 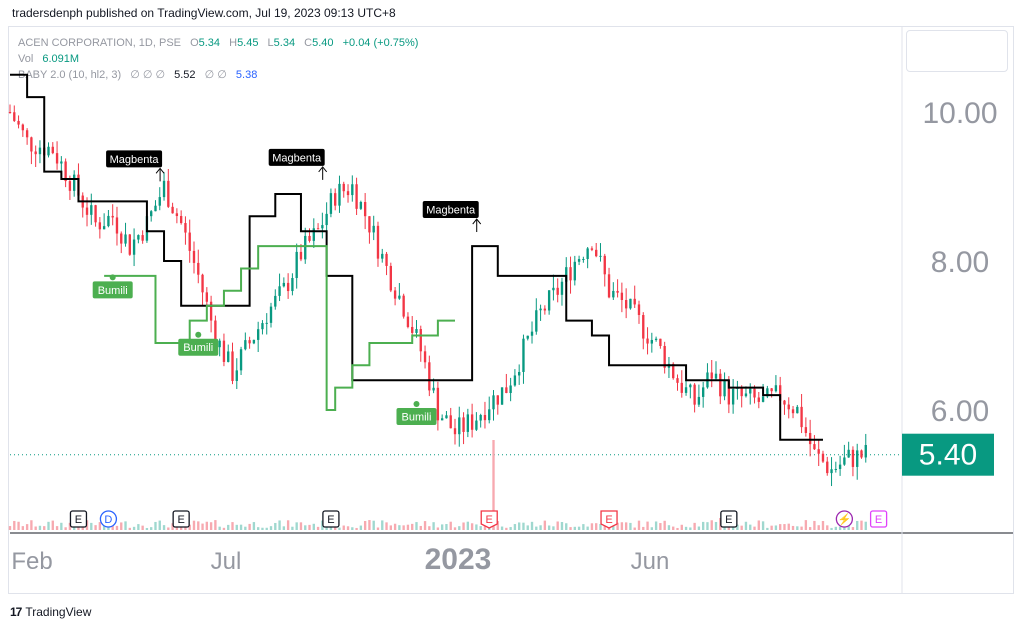 I want to click on sell-signal-label: Magbenta, so click(x=297, y=158).